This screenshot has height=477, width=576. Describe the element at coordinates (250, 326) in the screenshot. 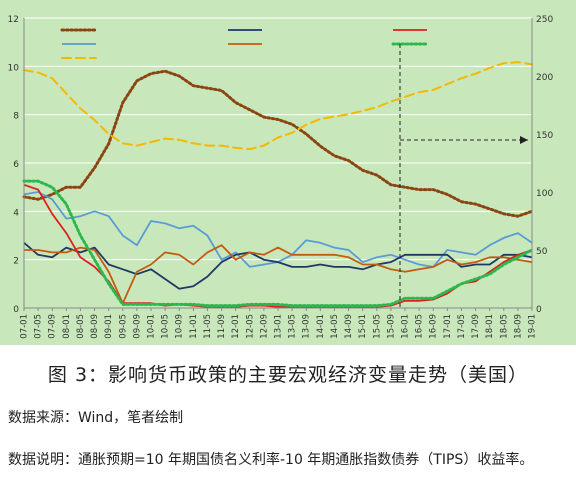

I see `x-tick-label: 12-05` at that location.